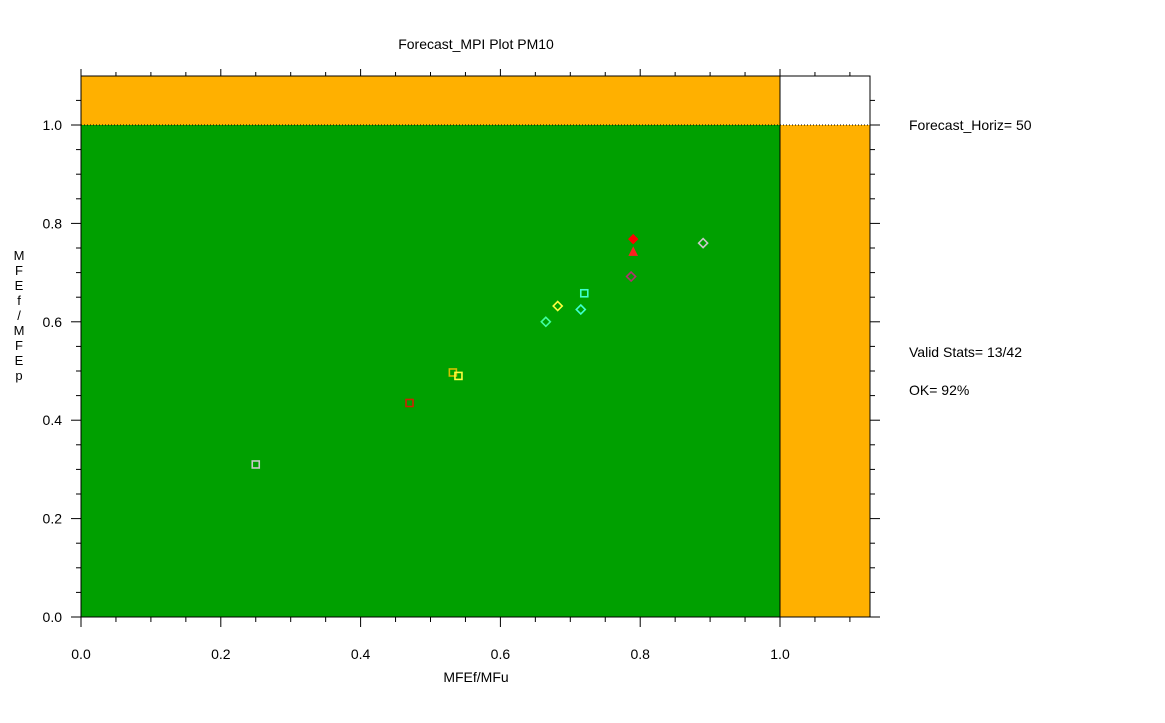 Image resolution: width=1165 pixels, height=723 pixels. What do you see at coordinates (81, 654) in the screenshot?
I see `x-tick-label: 0.0` at bounding box center [81, 654].